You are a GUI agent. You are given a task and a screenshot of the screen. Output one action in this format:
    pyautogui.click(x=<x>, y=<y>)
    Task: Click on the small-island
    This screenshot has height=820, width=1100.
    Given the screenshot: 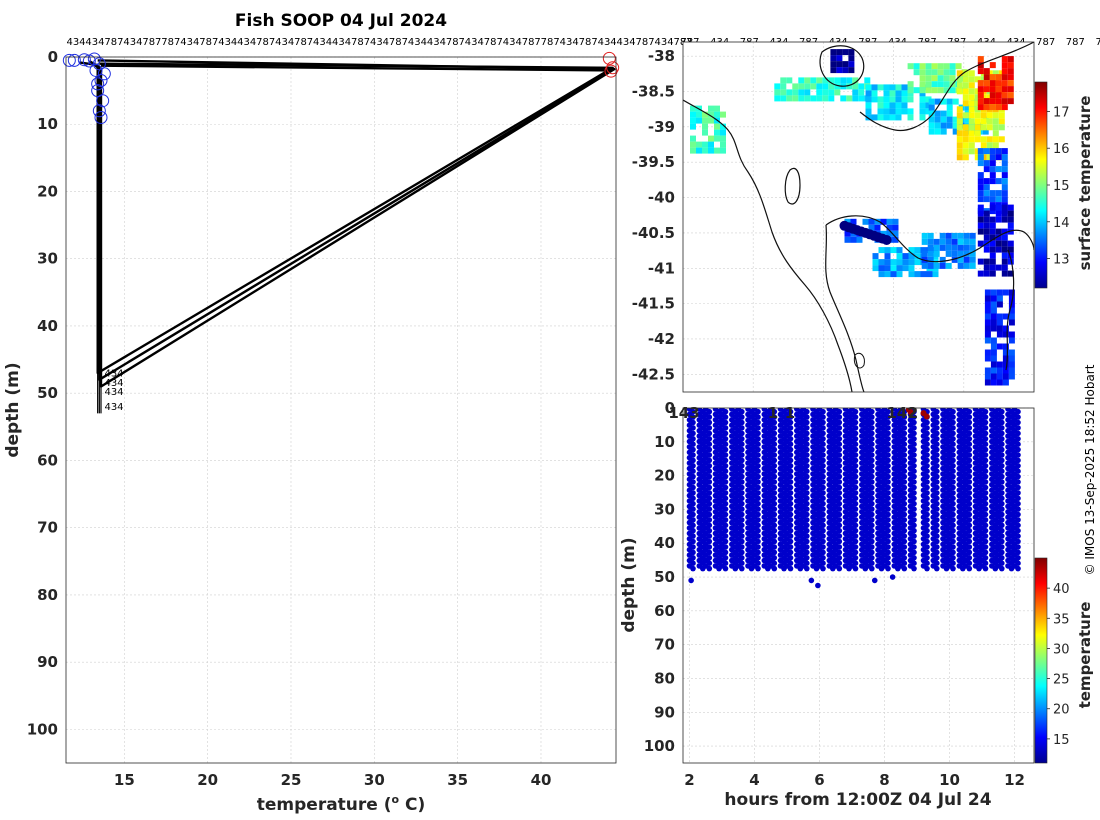 What is the action you would take?
    pyautogui.click(x=859, y=360)
    